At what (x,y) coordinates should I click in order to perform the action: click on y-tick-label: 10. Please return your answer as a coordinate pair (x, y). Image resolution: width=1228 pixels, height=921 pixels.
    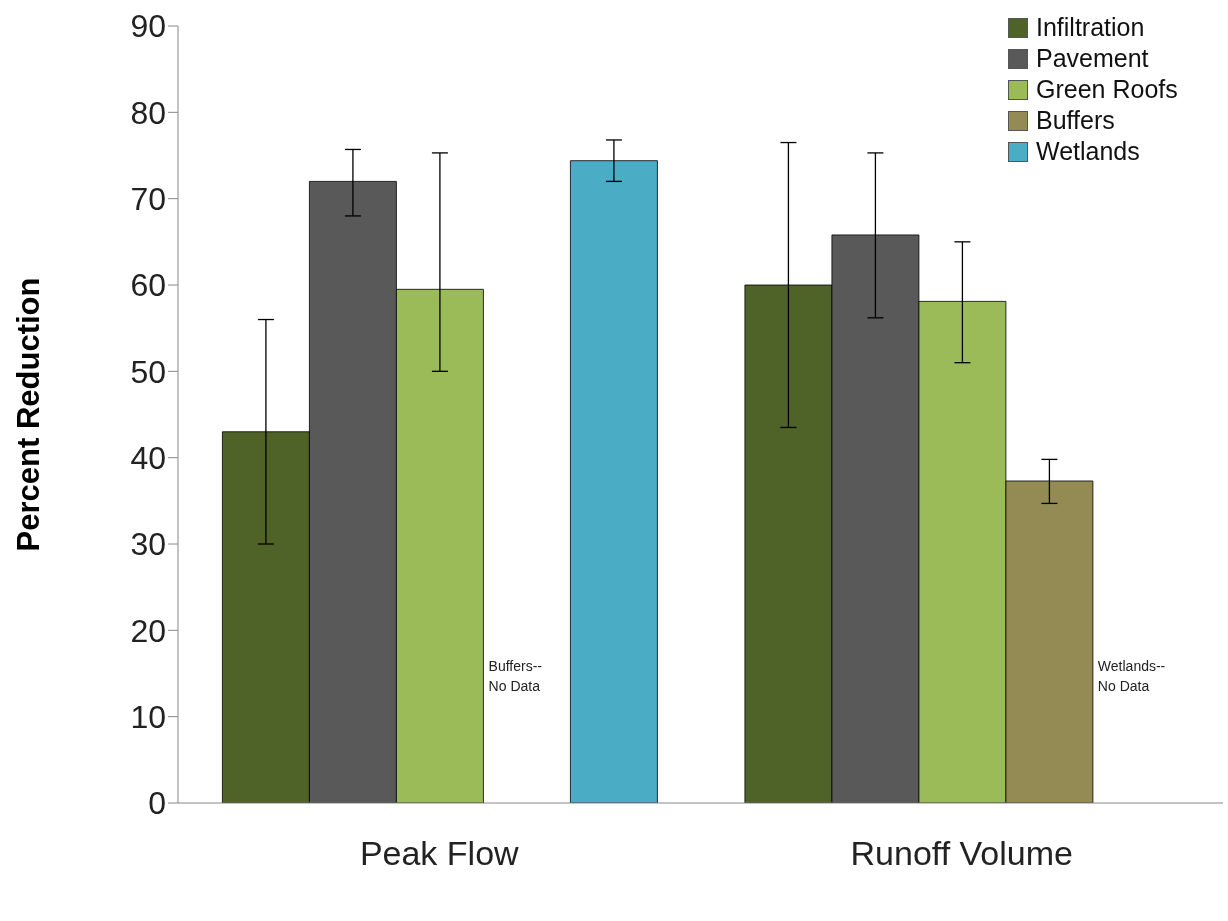
    Looking at the image, I should click on (148, 717).